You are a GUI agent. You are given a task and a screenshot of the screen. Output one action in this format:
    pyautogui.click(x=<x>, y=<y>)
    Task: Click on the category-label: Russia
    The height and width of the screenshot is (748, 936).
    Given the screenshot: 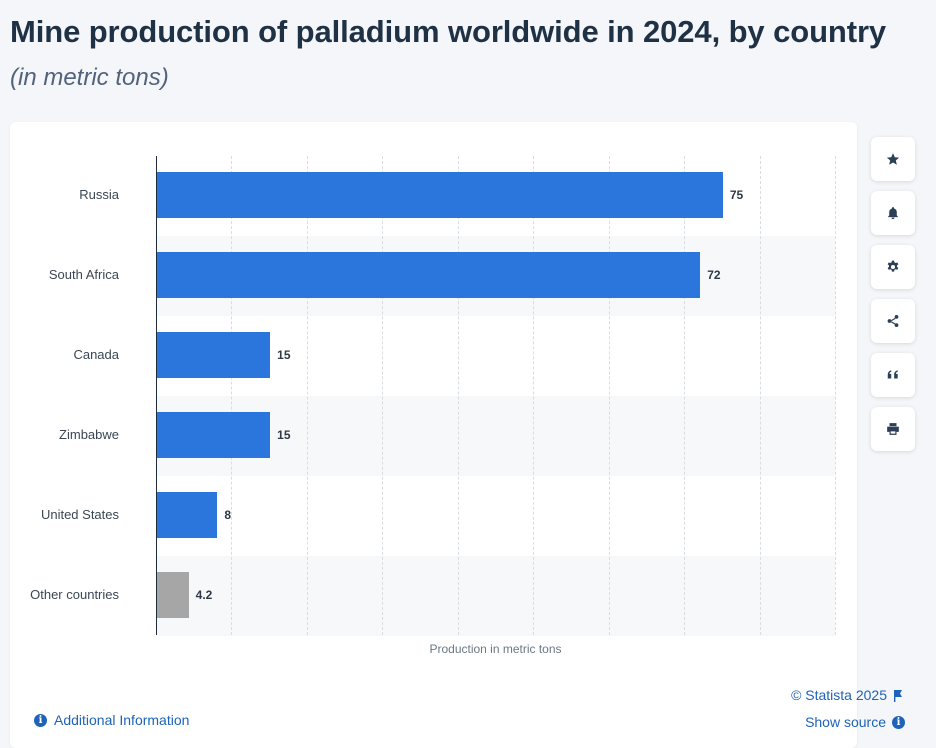 What is the action you would take?
    pyautogui.click(x=99, y=194)
    